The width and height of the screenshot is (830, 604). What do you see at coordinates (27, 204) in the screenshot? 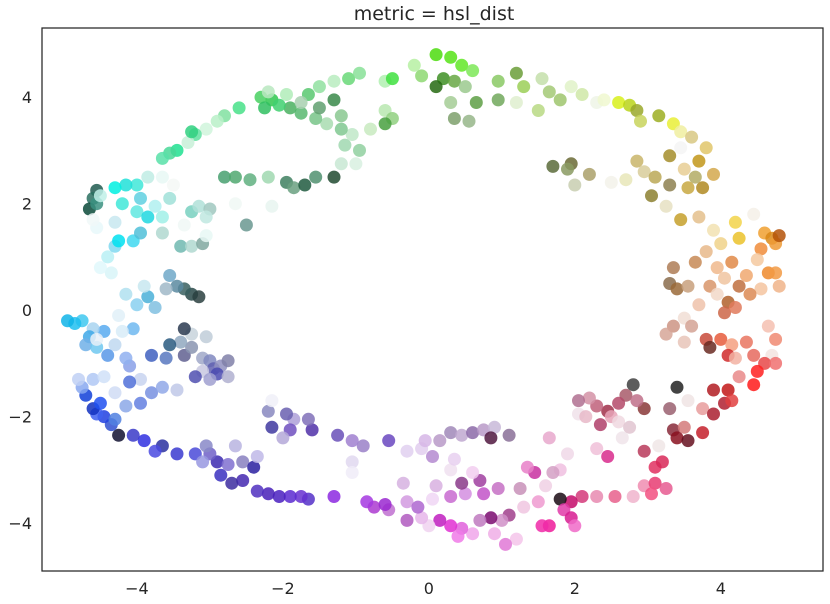
I see `y-tick-label: 2` at bounding box center [27, 204].